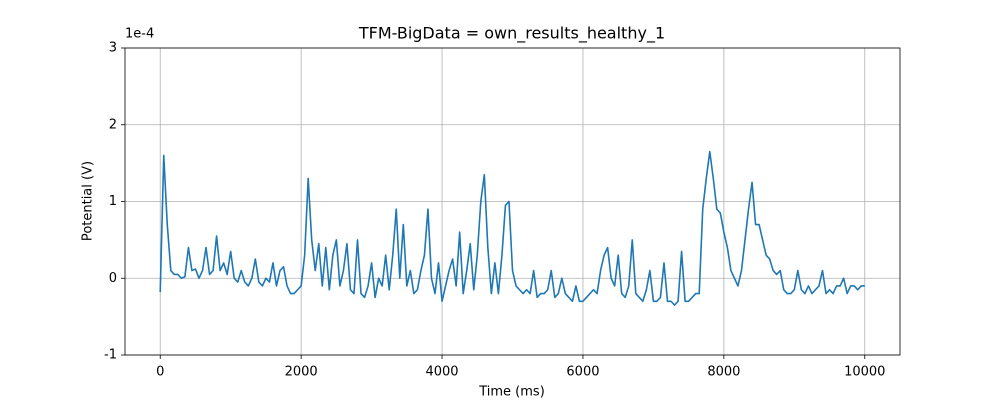  Describe the element at coordinates (864, 372) in the screenshot. I see `x-tick-label: 10000` at that location.